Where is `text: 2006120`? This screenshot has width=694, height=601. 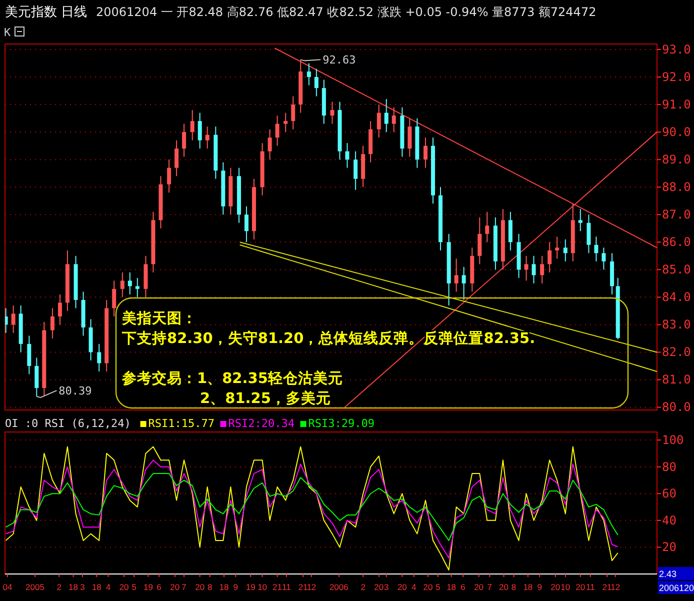 text: 2006120 is located at coordinates (676, 588).